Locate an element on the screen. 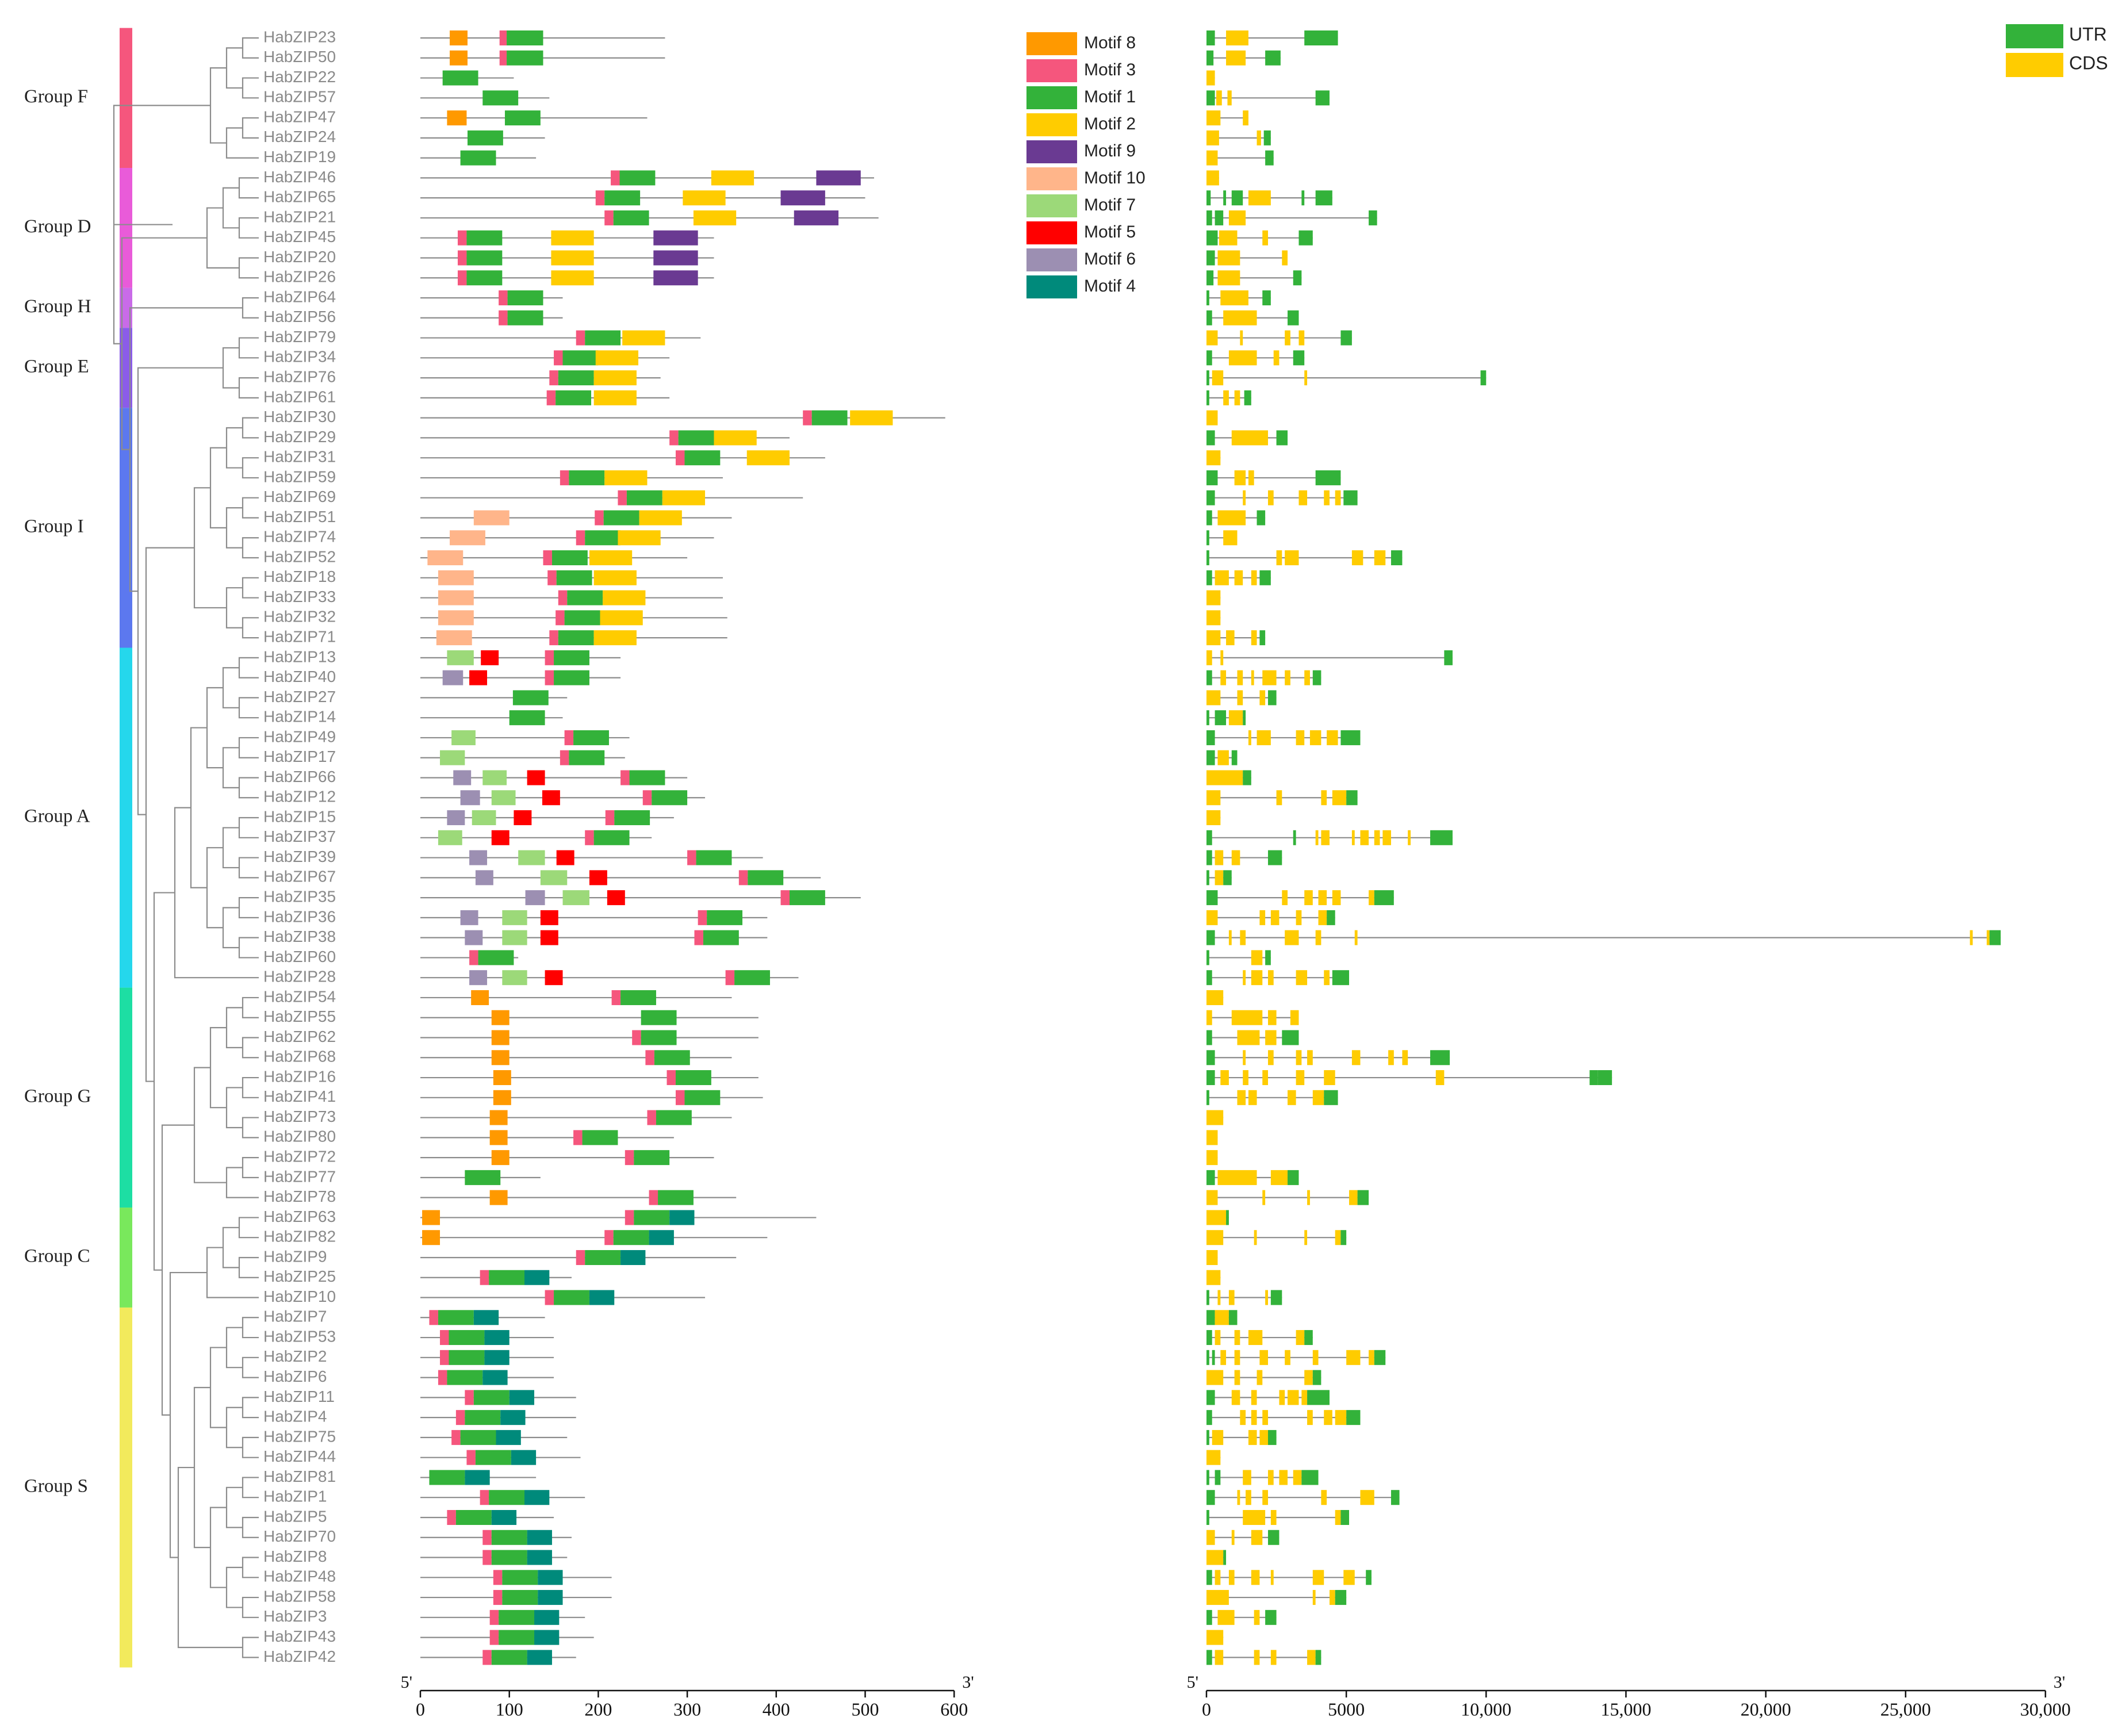  group-label: Group A is located at coordinates (57, 816).